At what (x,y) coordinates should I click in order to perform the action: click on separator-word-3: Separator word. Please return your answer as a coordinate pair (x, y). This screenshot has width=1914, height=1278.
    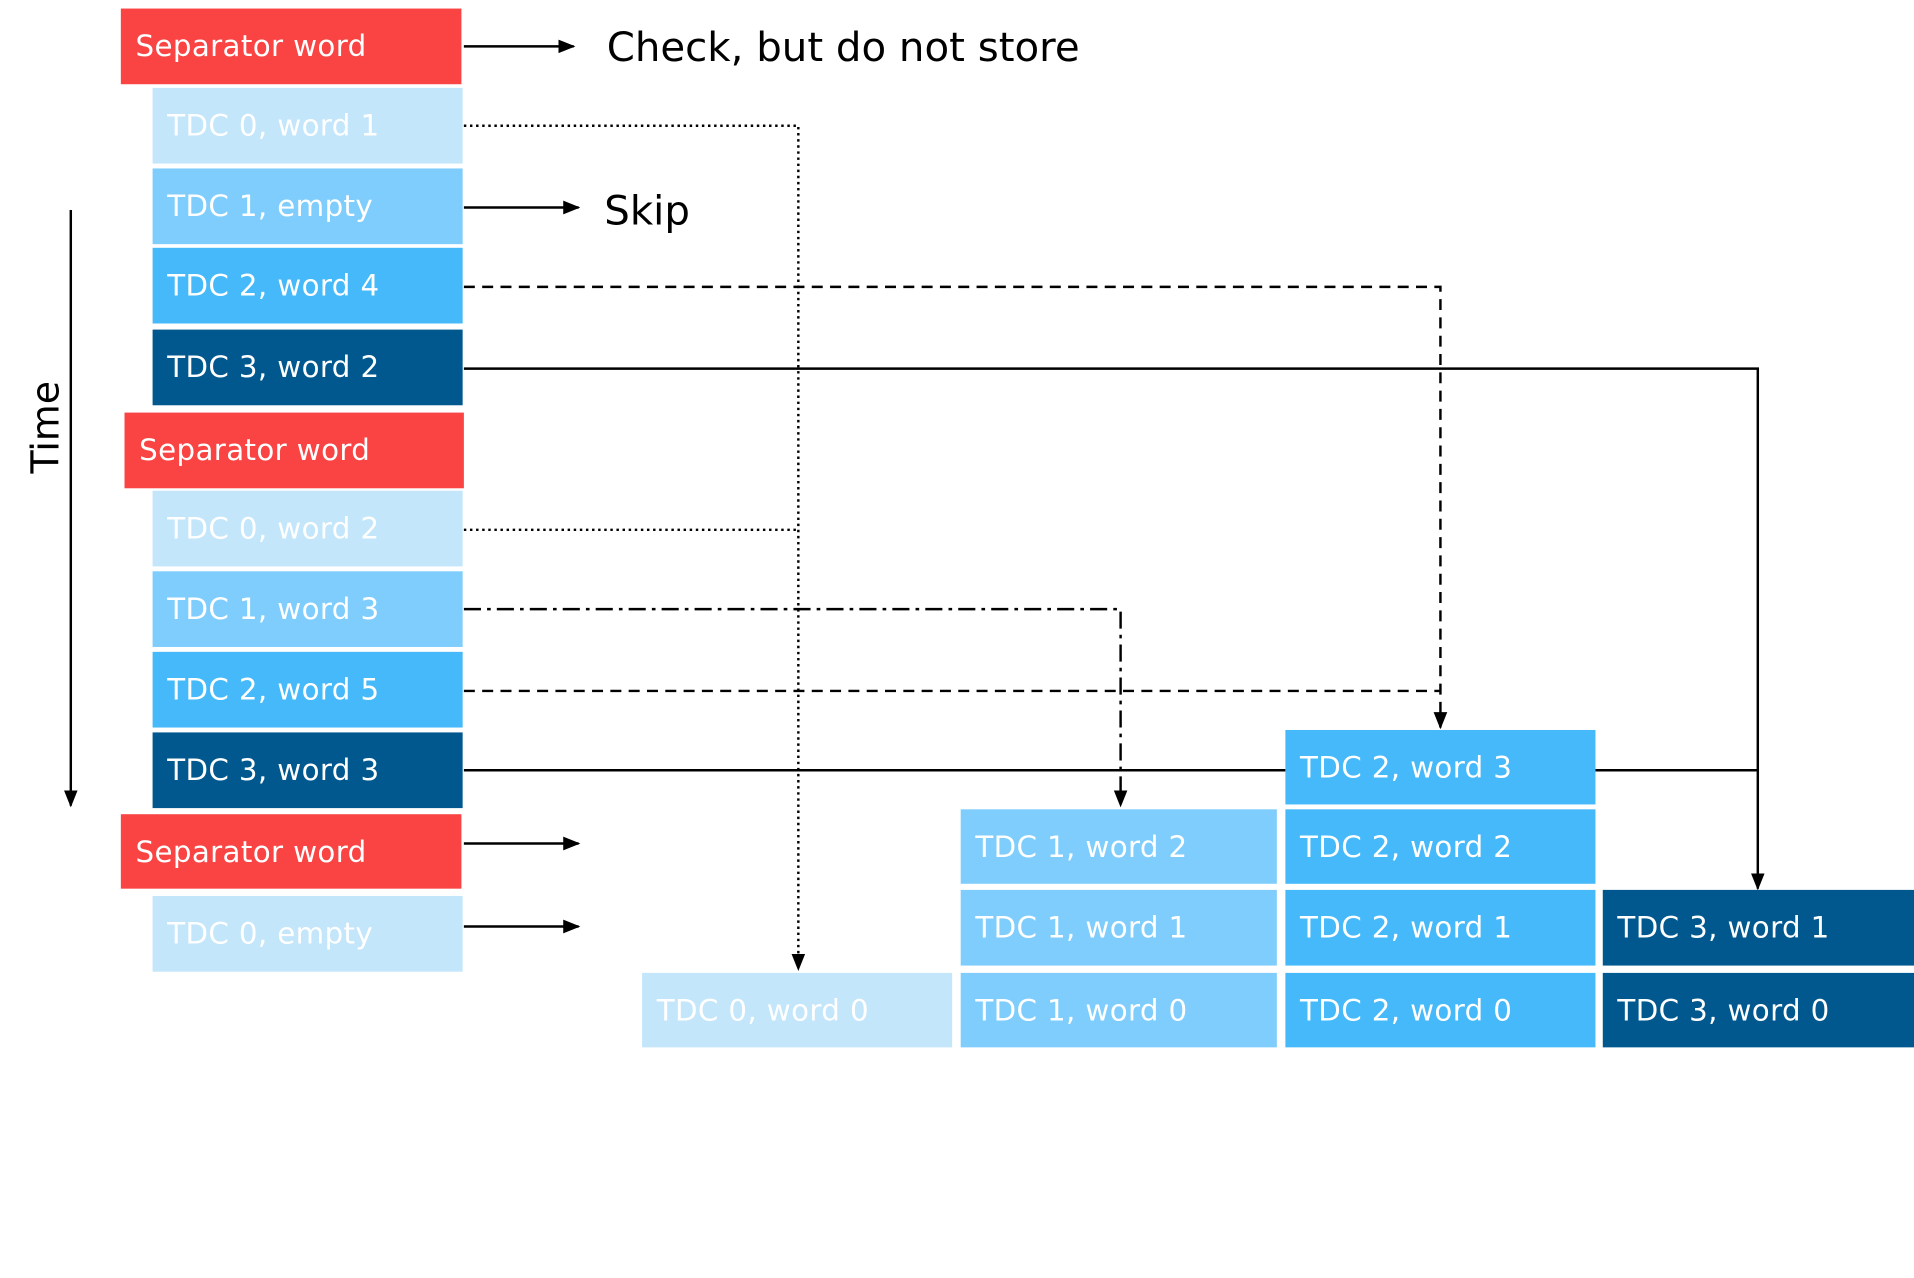
    Looking at the image, I should click on (291, 851).